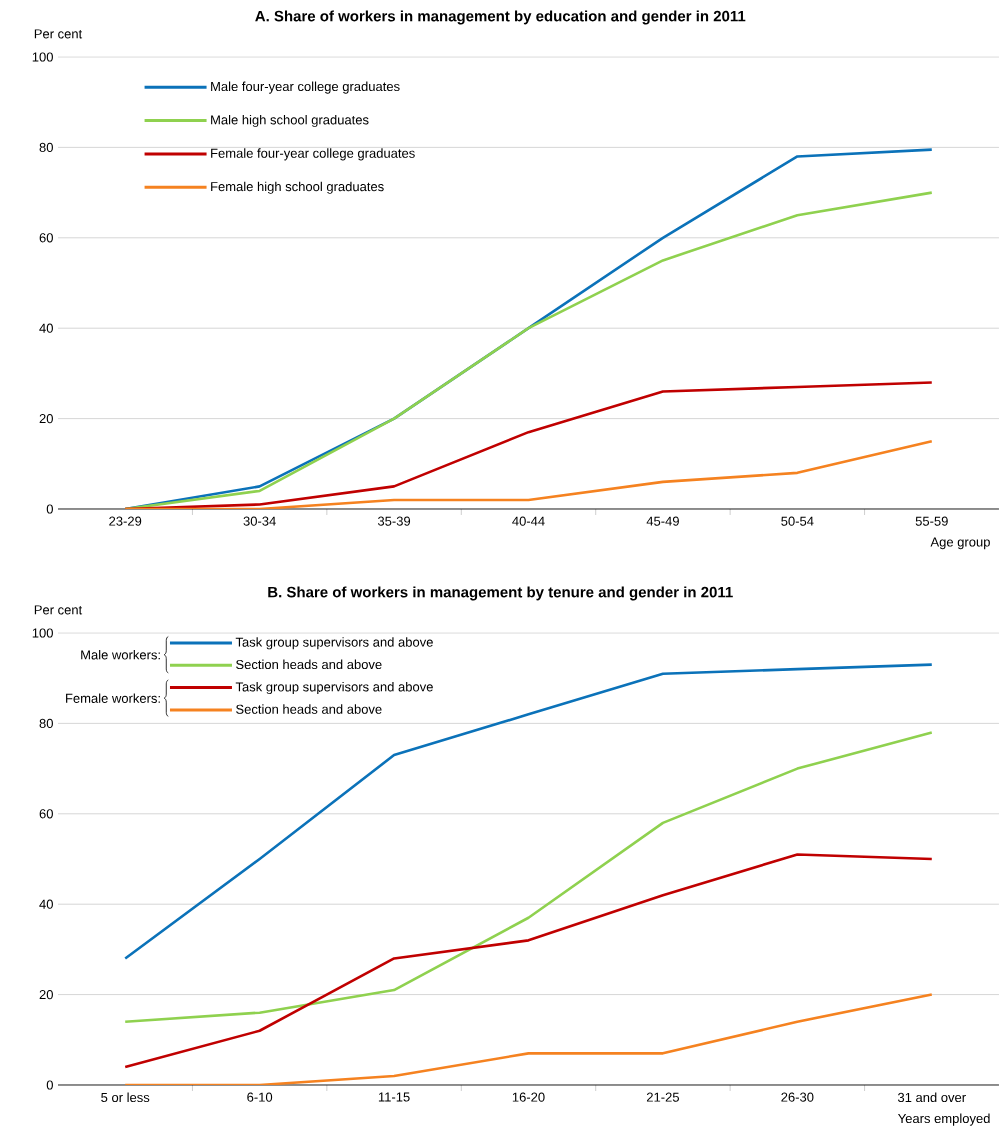 The image size is (999, 1144). I want to click on x-axis-title: Age group, so click(960, 543).